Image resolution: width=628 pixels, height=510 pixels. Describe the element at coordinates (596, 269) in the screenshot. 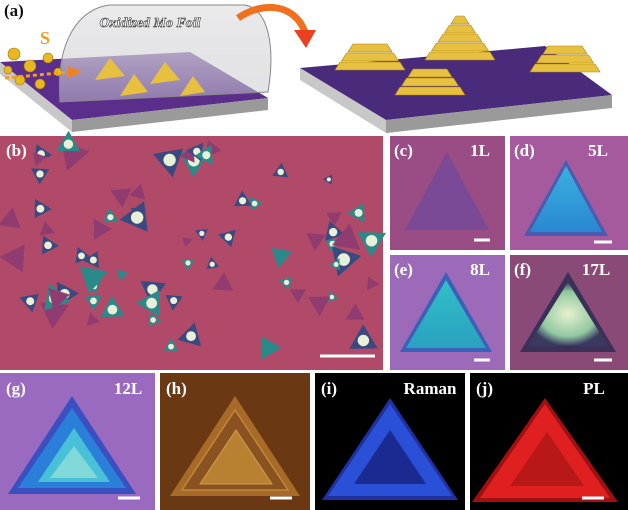

I see `layer-label: 17L` at that location.